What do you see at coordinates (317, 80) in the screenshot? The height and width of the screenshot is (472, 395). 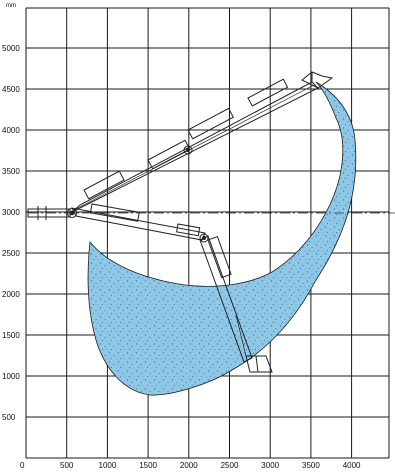 I see `upper-basket` at bounding box center [317, 80].